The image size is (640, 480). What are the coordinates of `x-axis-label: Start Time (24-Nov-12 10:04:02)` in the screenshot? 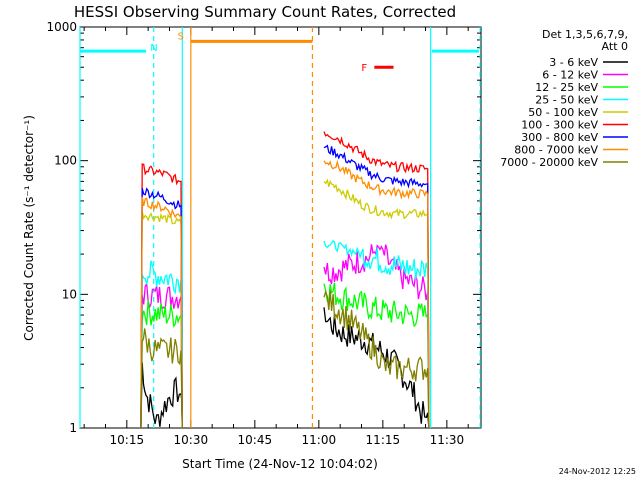 It's located at (280, 464).